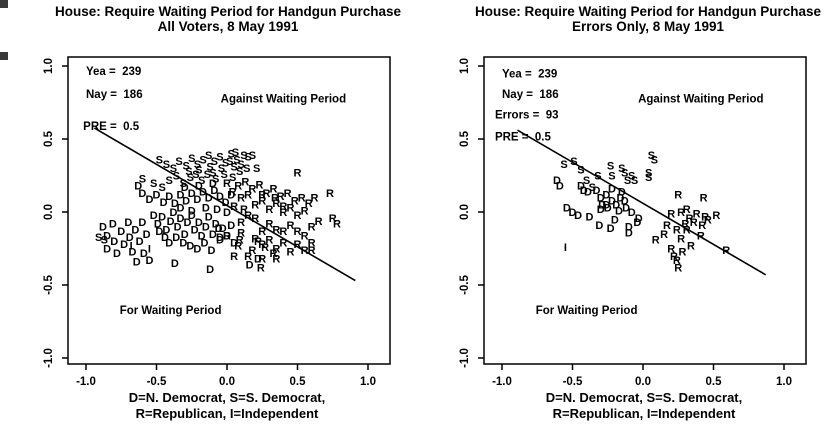  What do you see at coordinates (227, 382) in the screenshot?
I see `x-tick-label: 0.0` at bounding box center [227, 382].